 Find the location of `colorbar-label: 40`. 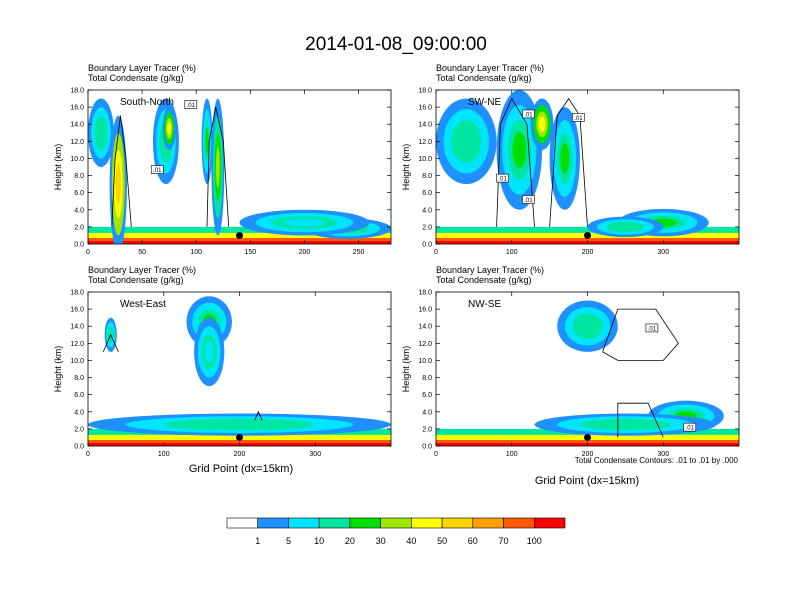

colorbar-label: 40 is located at coordinates (411, 541).